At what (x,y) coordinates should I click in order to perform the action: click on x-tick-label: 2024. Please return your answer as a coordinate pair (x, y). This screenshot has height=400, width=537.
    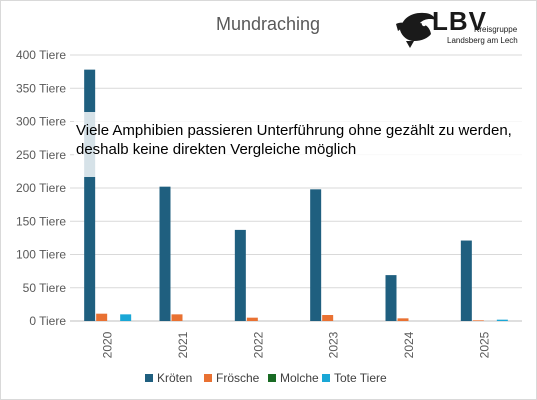
    Looking at the image, I should click on (409, 344).